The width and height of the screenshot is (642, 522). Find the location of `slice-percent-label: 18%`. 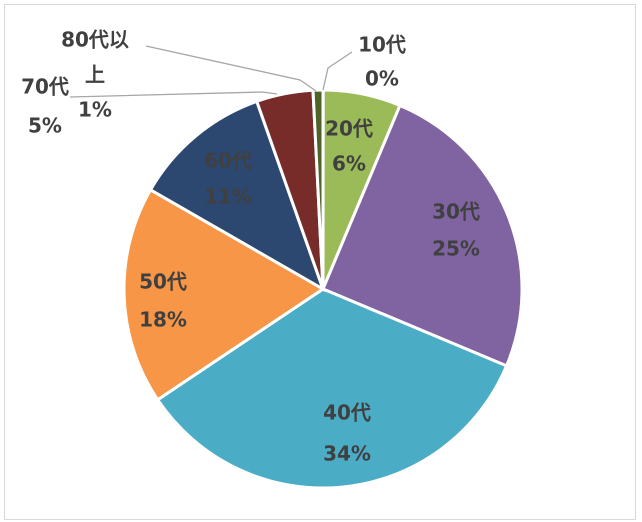

slice-percent-label: 18% is located at coordinates (163, 320).